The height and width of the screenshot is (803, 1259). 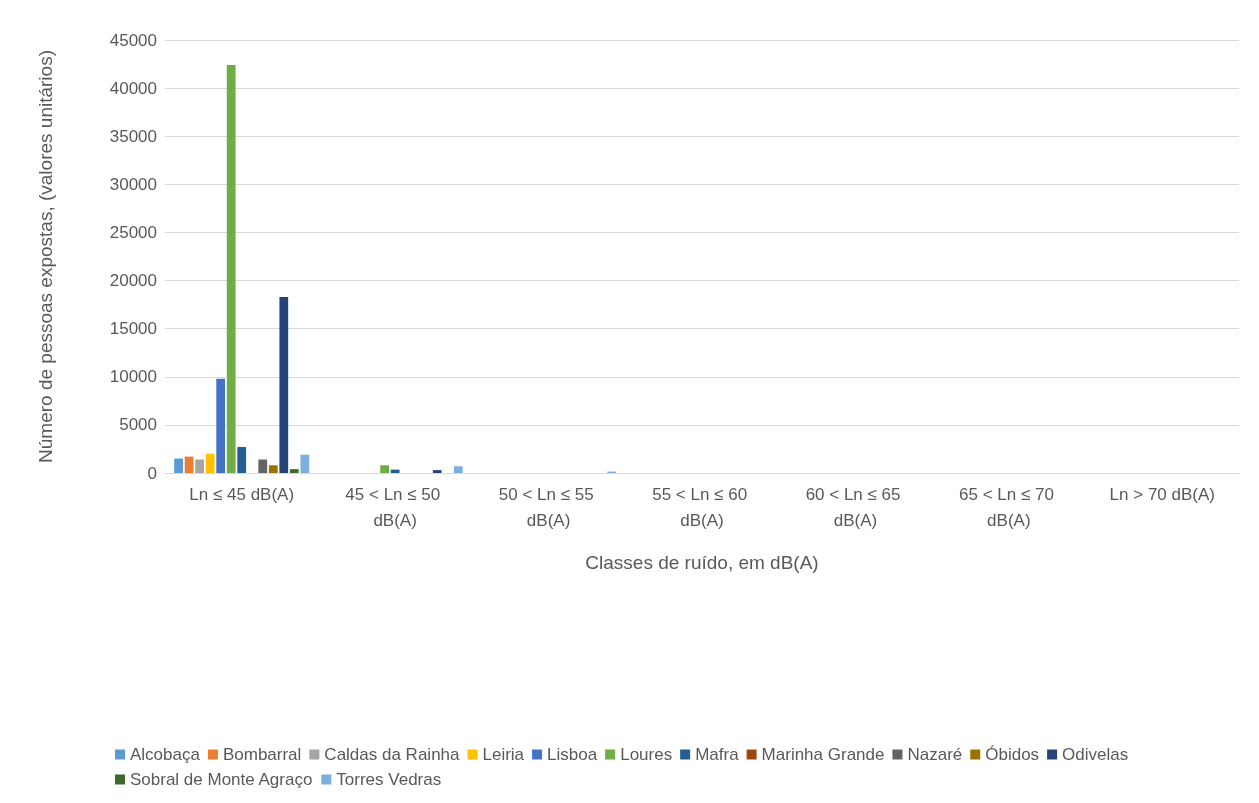 What do you see at coordinates (1162, 494) in the screenshot?
I see `x-tick-label: Ln > 70 dB(A)` at bounding box center [1162, 494].